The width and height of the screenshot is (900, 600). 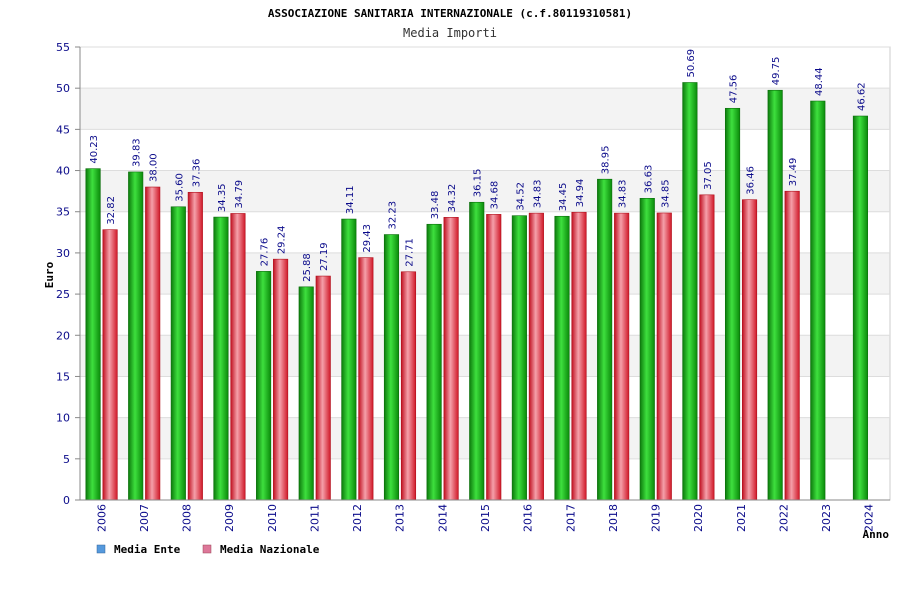 I want to click on data-label-media-nazionale-2017: 34.94, so click(x=580, y=193).